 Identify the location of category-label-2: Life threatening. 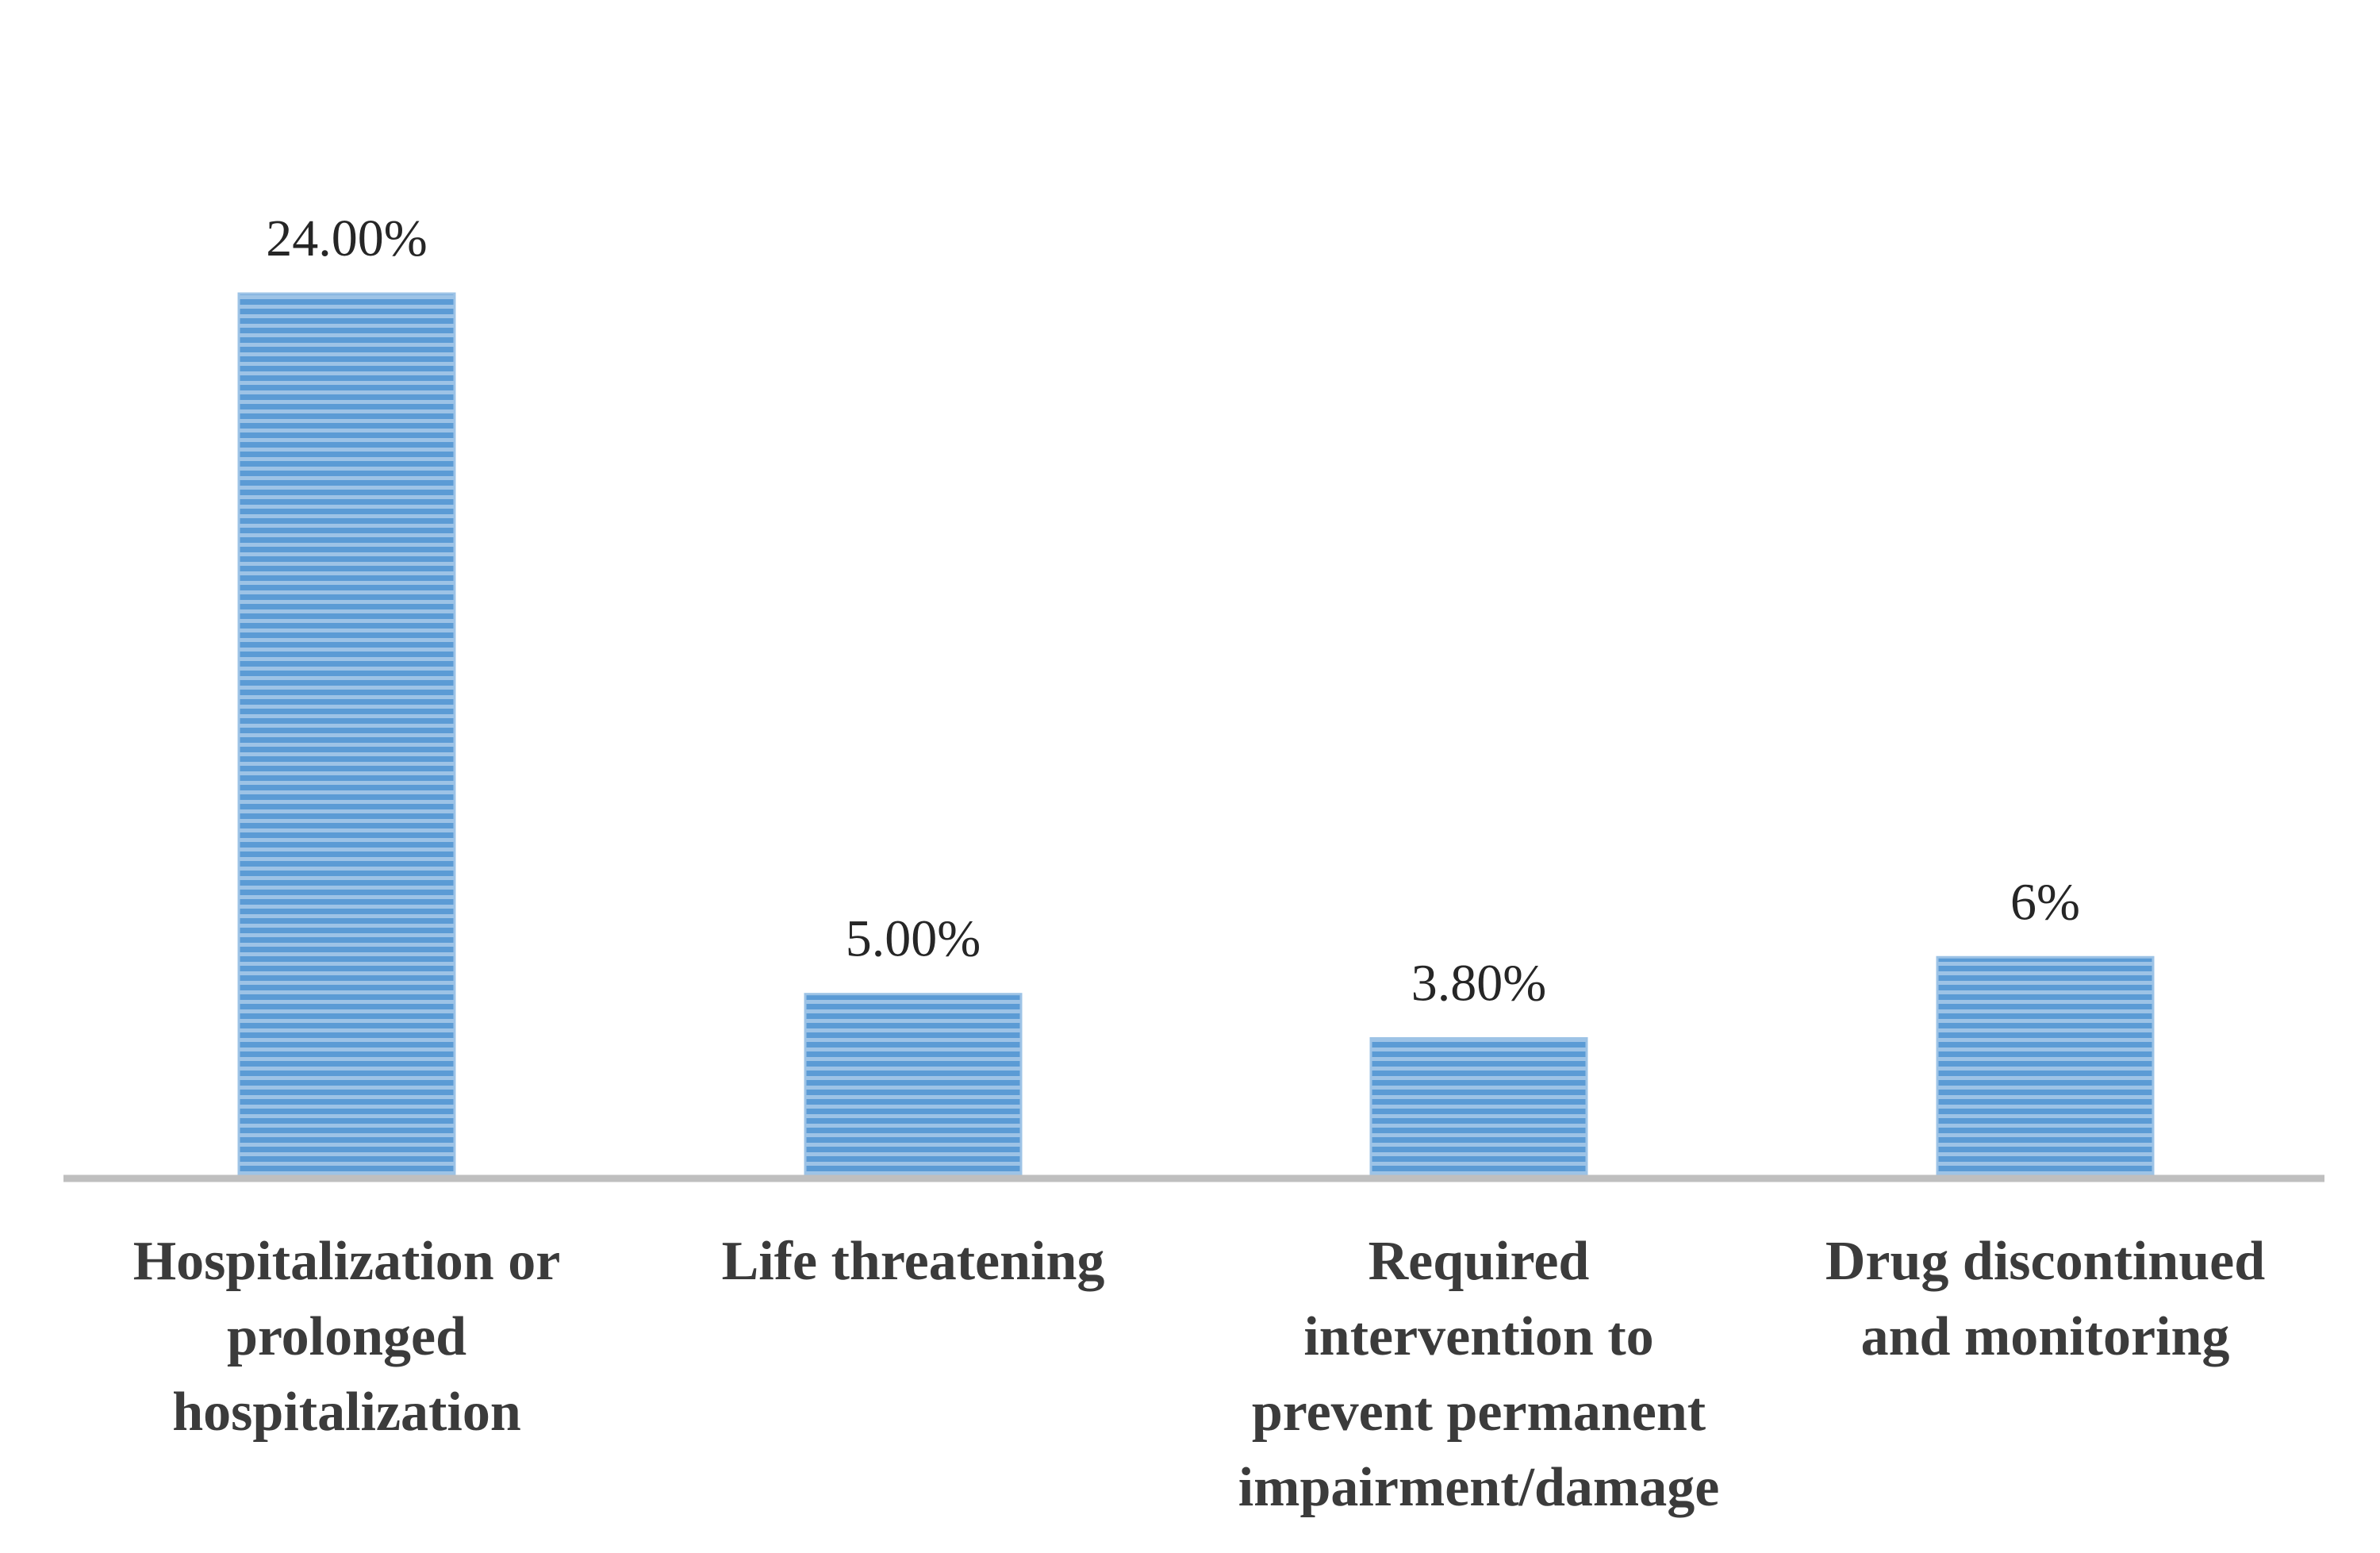
(913, 1261).